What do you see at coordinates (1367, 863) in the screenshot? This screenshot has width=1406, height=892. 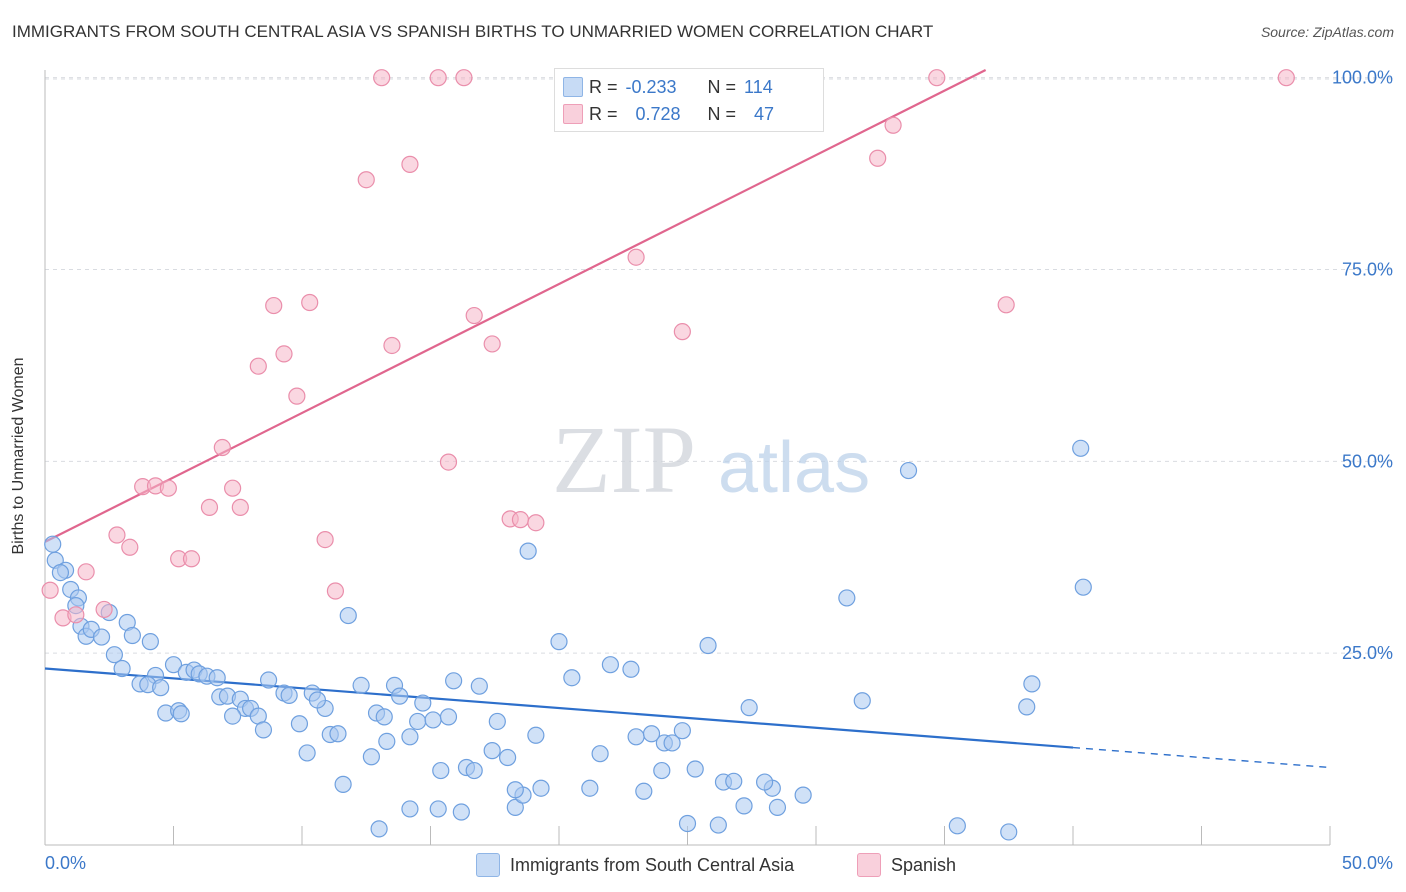 I see `x-tick-label: 50.0%` at bounding box center [1367, 863].